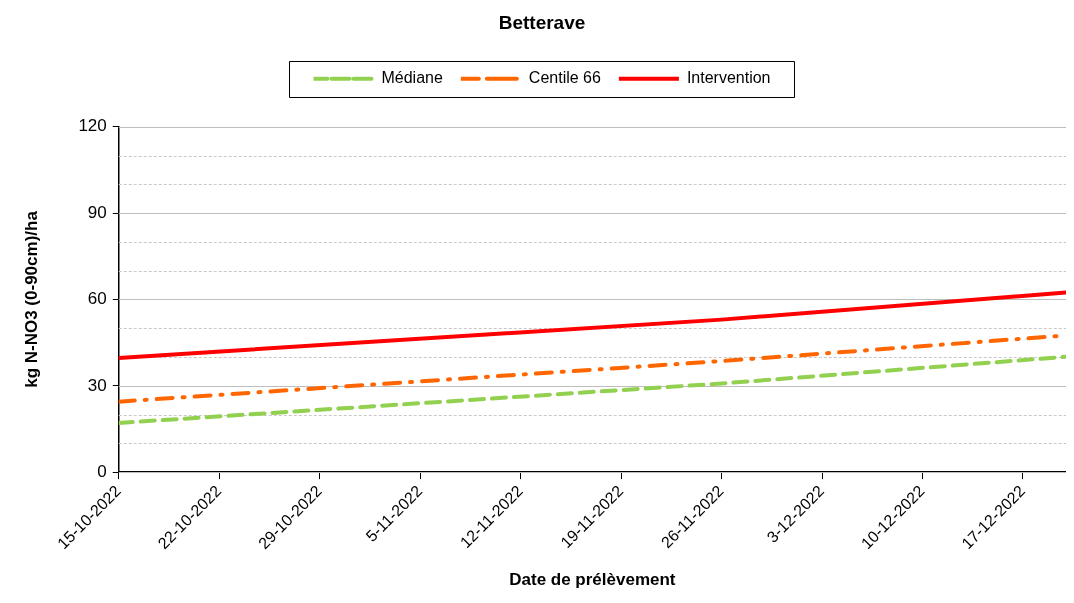 This screenshot has height=603, width=1074. What do you see at coordinates (92, 126) in the screenshot?
I see `y-tick-label: 120` at bounding box center [92, 126].